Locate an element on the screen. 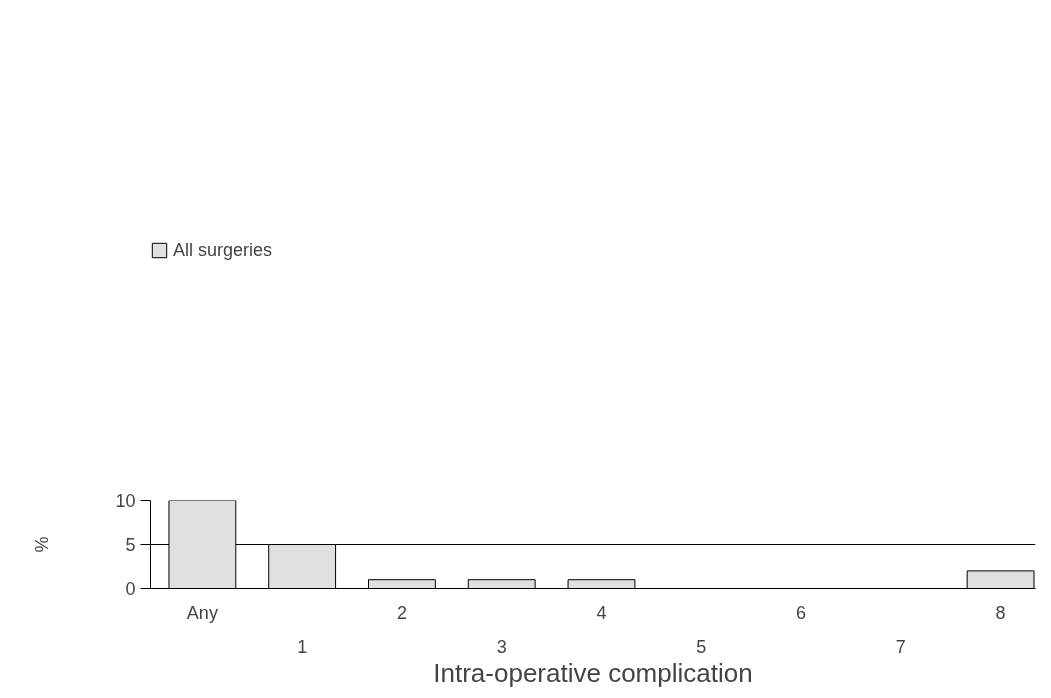 Image resolution: width=1051 pixels, height=698 pixels. y-tick-label: 10 is located at coordinates (125, 501).